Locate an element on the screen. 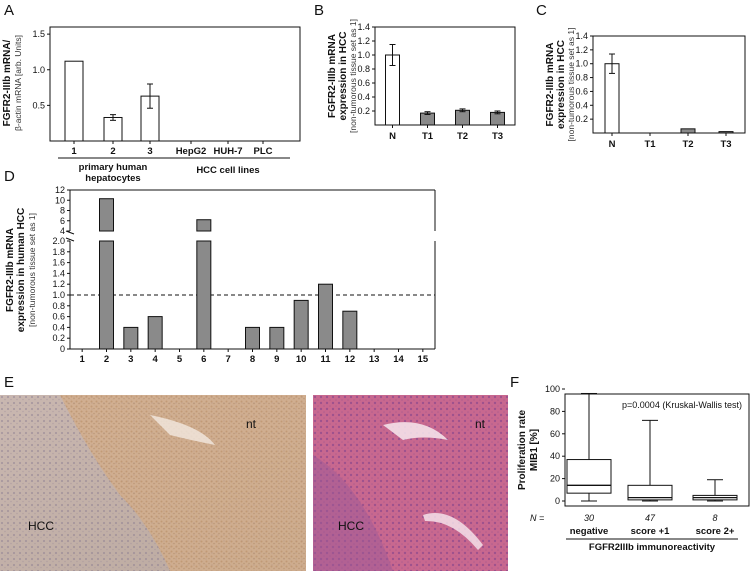 The height and width of the screenshot is (571, 753). chart-d-axis-break-mark is located at coordinates (70, 239).